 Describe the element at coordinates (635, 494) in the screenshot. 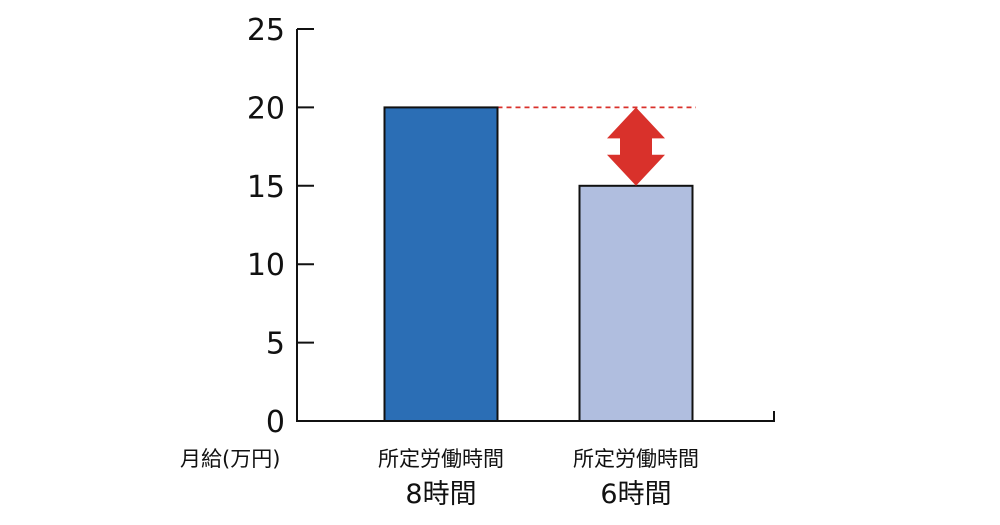

I see `category-label-line2: 6時間` at that location.